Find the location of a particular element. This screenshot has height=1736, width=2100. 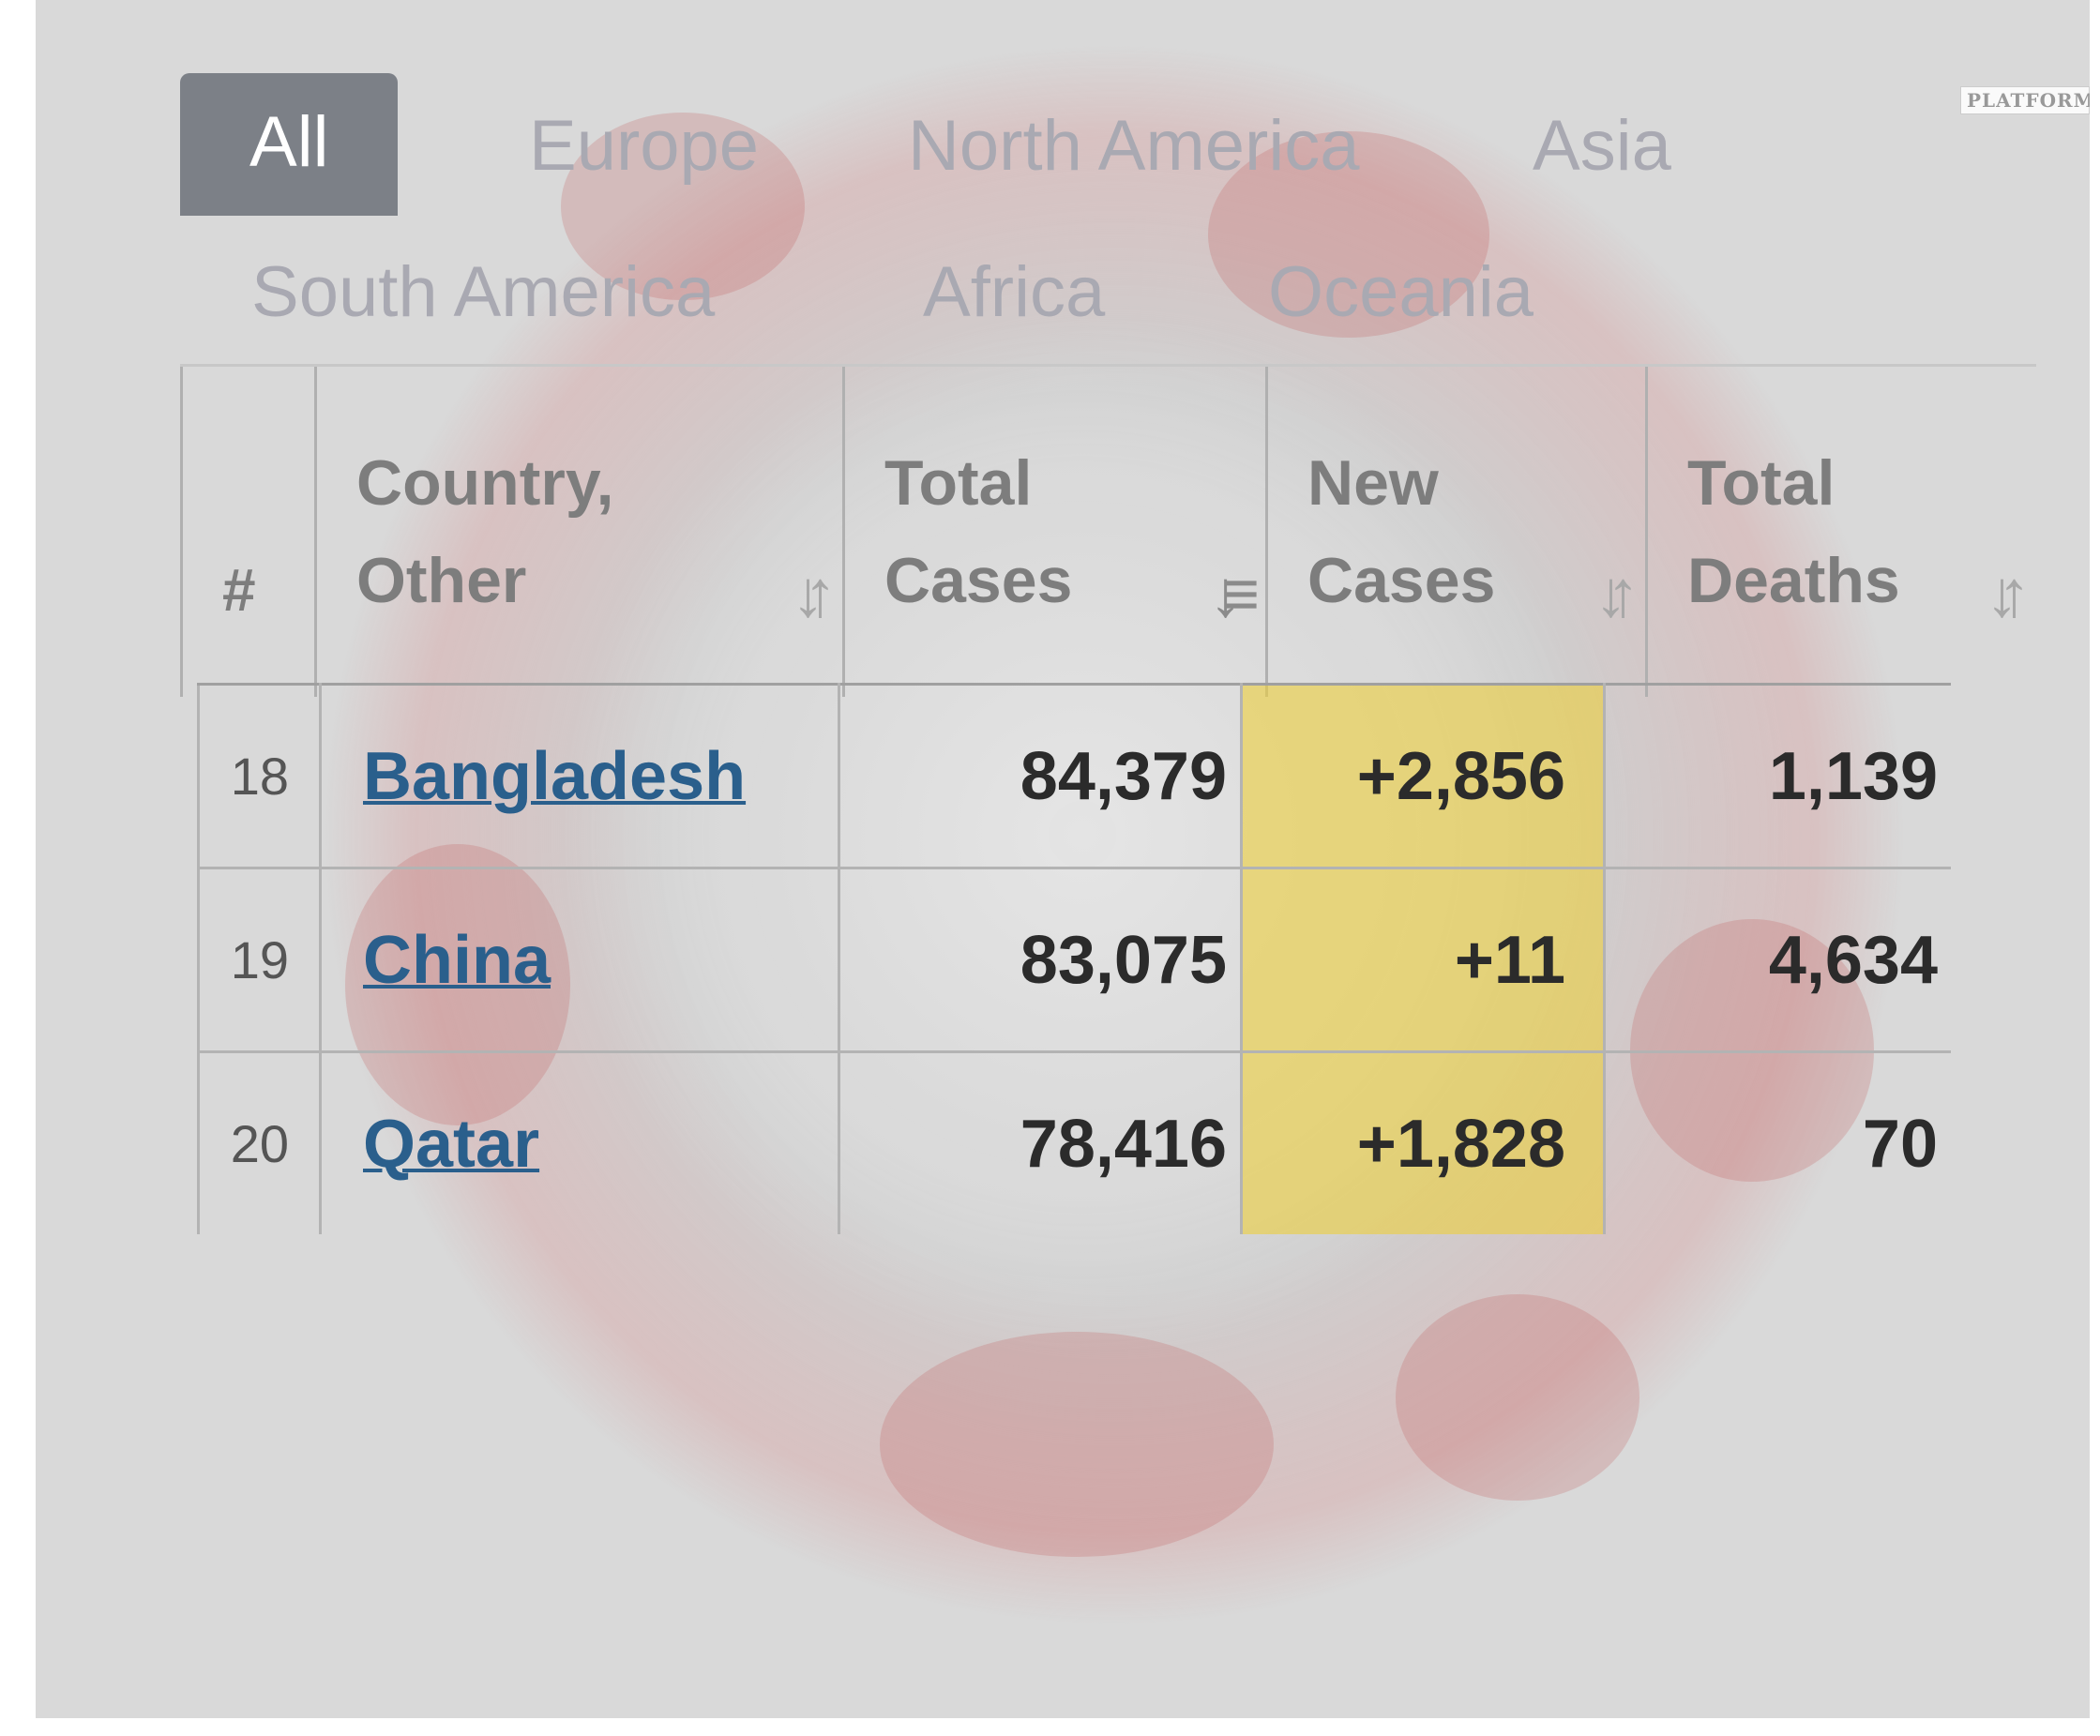

header-total-deaths-line1: Total is located at coordinates (1761, 483).